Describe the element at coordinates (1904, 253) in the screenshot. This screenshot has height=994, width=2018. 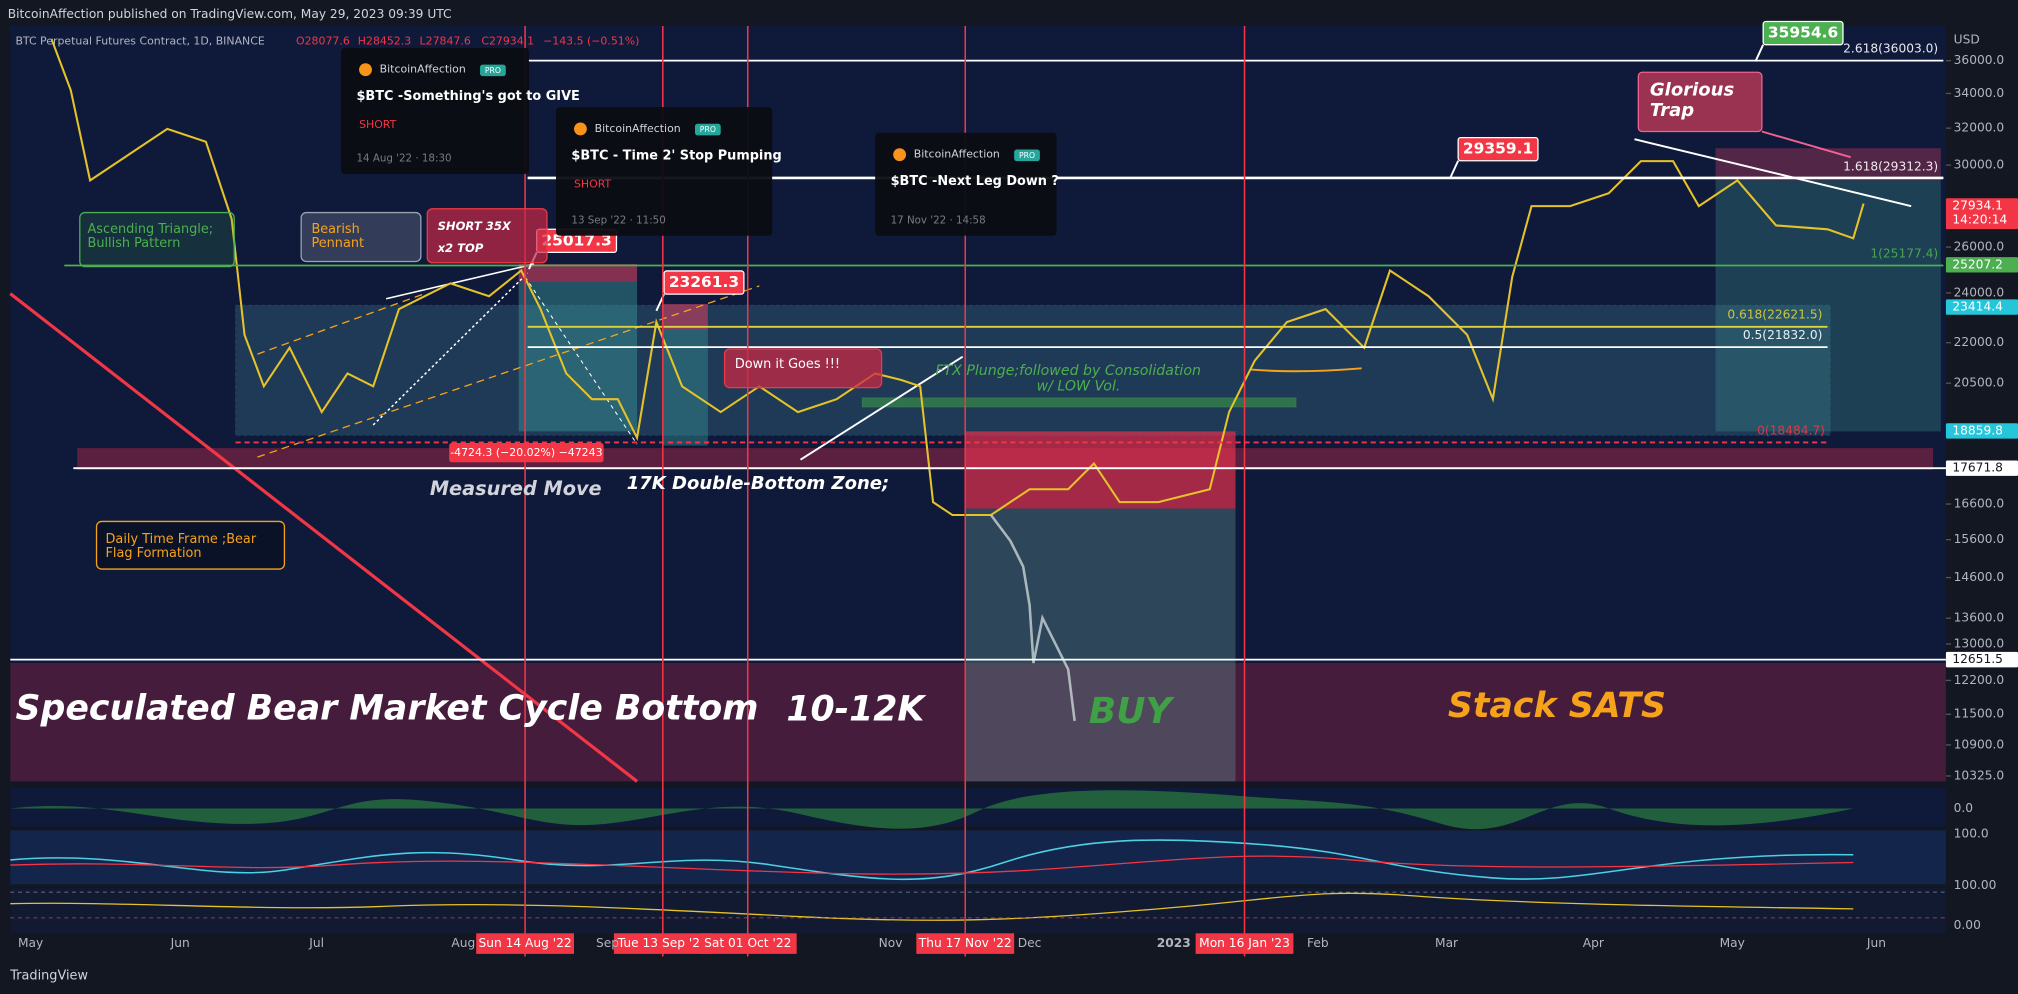
I see `level-label: 1(25177.4)` at that location.